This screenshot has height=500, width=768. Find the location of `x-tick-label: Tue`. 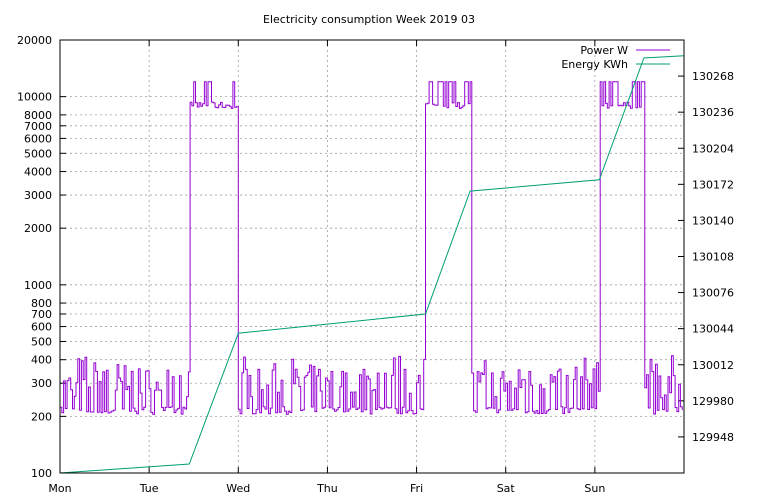

x-tick-label: Tue is located at coordinates (149, 488).